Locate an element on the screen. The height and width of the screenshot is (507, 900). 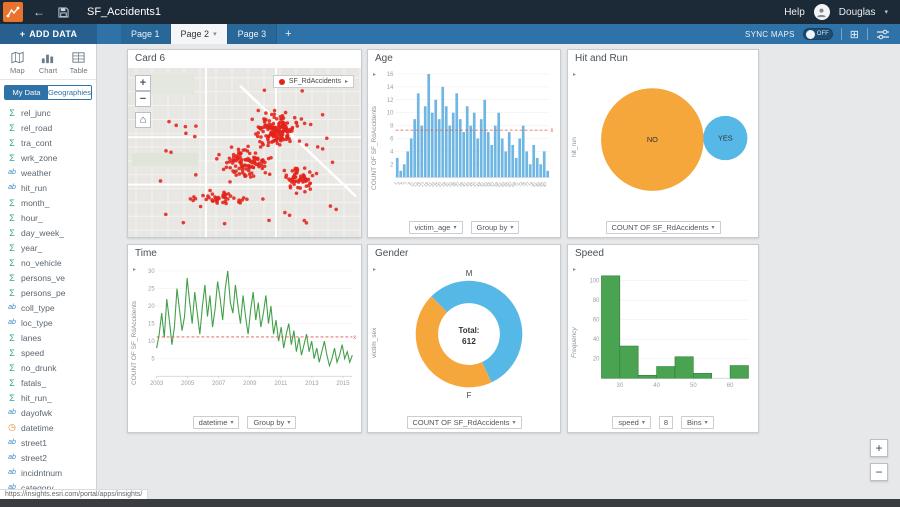
map-zoom-out-button: − is located at coordinates (143, 99).